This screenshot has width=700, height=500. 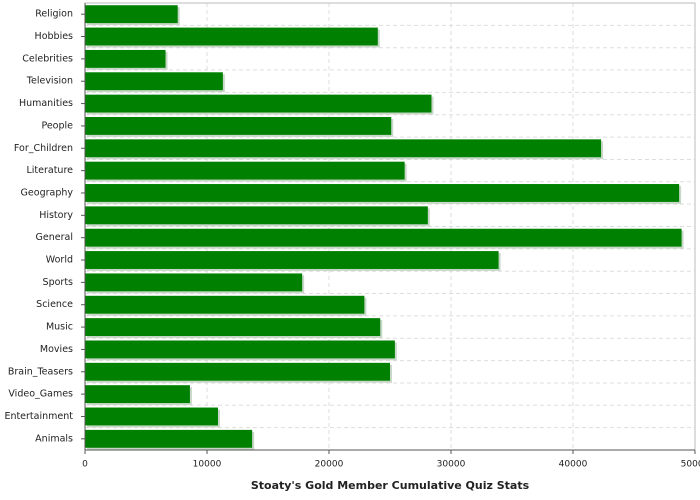 What do you see at coordinates (57, 125) in the screenshot?
I see `y-tick-label: People` at bounding box center [57, 125].